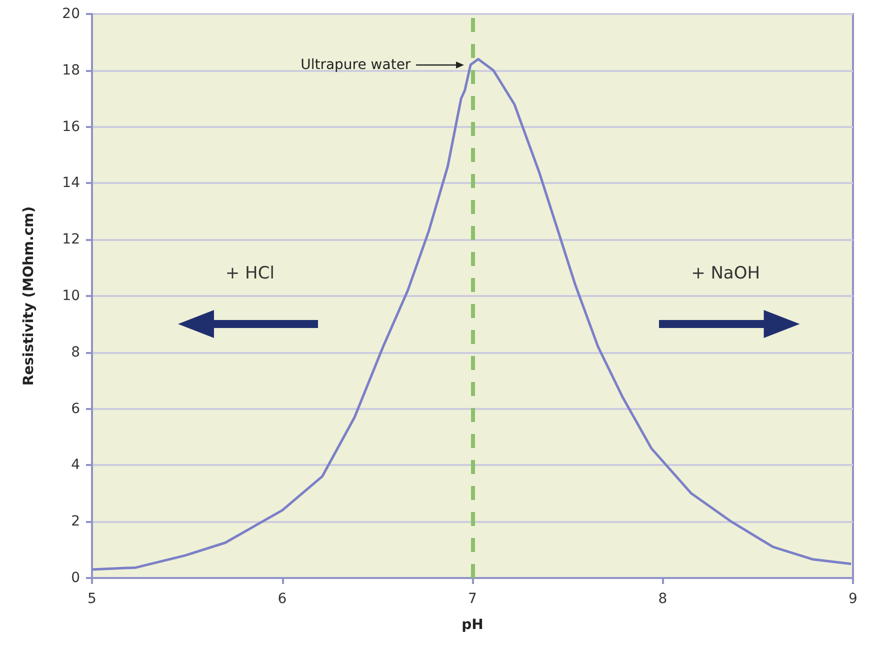 The height and width of the screenshot is (650, 875). Describe the element at coordinates (92, 599) in the screenshot. I see `x-tick-label: 5` at that location.